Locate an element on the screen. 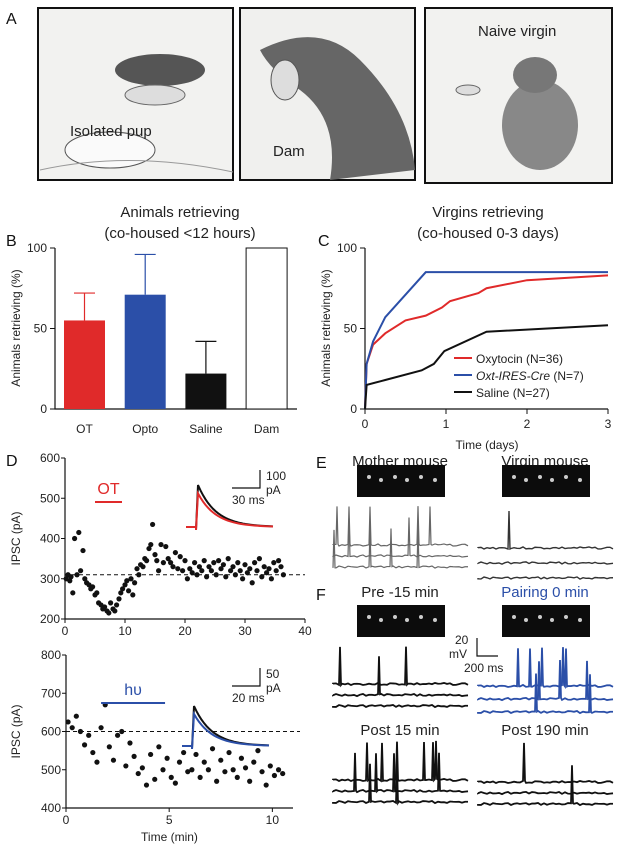 The width and height of the screenshot is (624, 847). category-label: Saline is located at coordinates (206, 429).